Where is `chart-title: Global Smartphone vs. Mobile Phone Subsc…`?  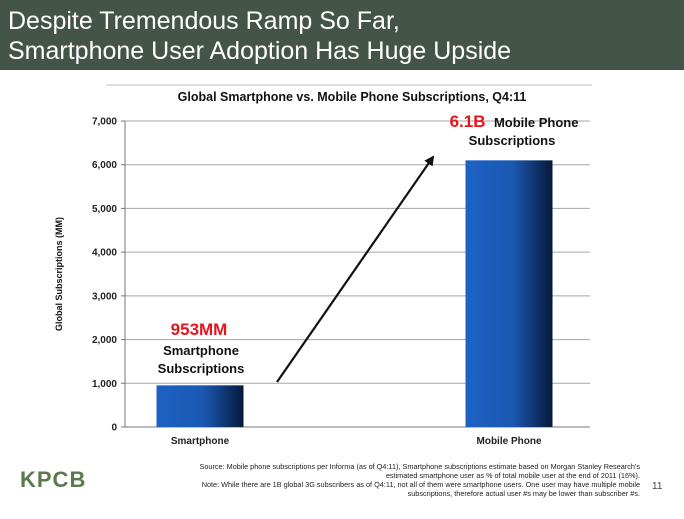 chart-title: Global Smartphone vs. Mobile Phone Subsc… is located at coordinates (352, 97).